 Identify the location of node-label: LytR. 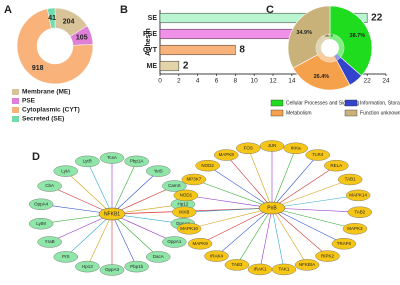
(88, 161).